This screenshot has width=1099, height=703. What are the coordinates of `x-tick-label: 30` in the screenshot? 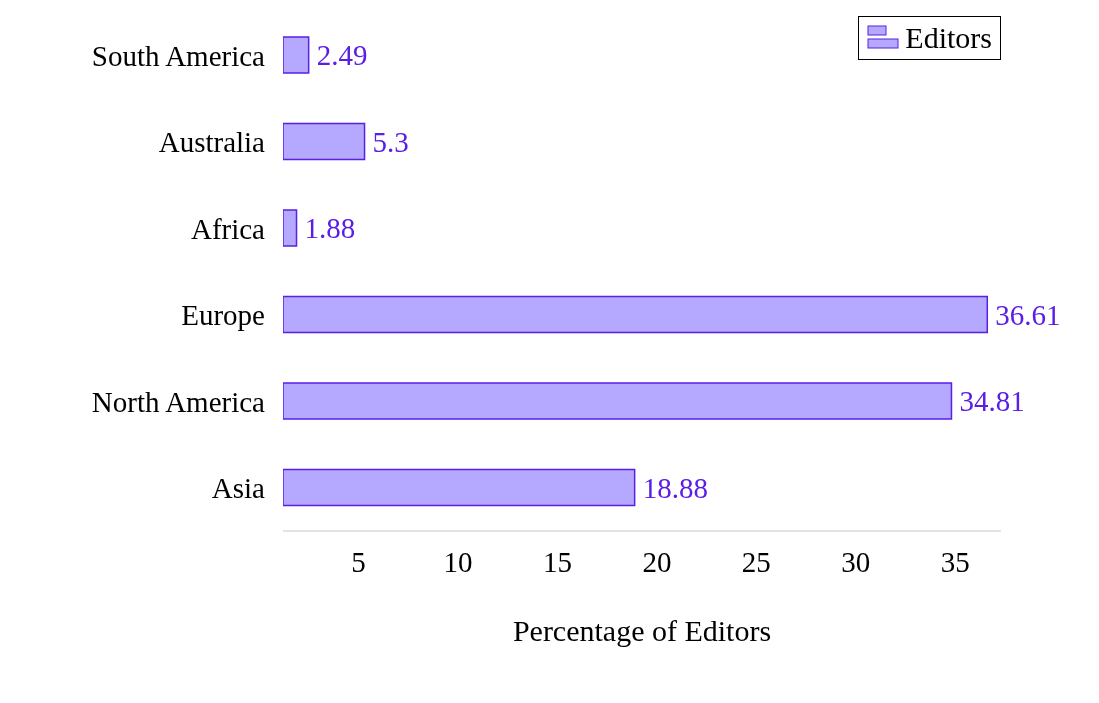 It's located at (856, 561).